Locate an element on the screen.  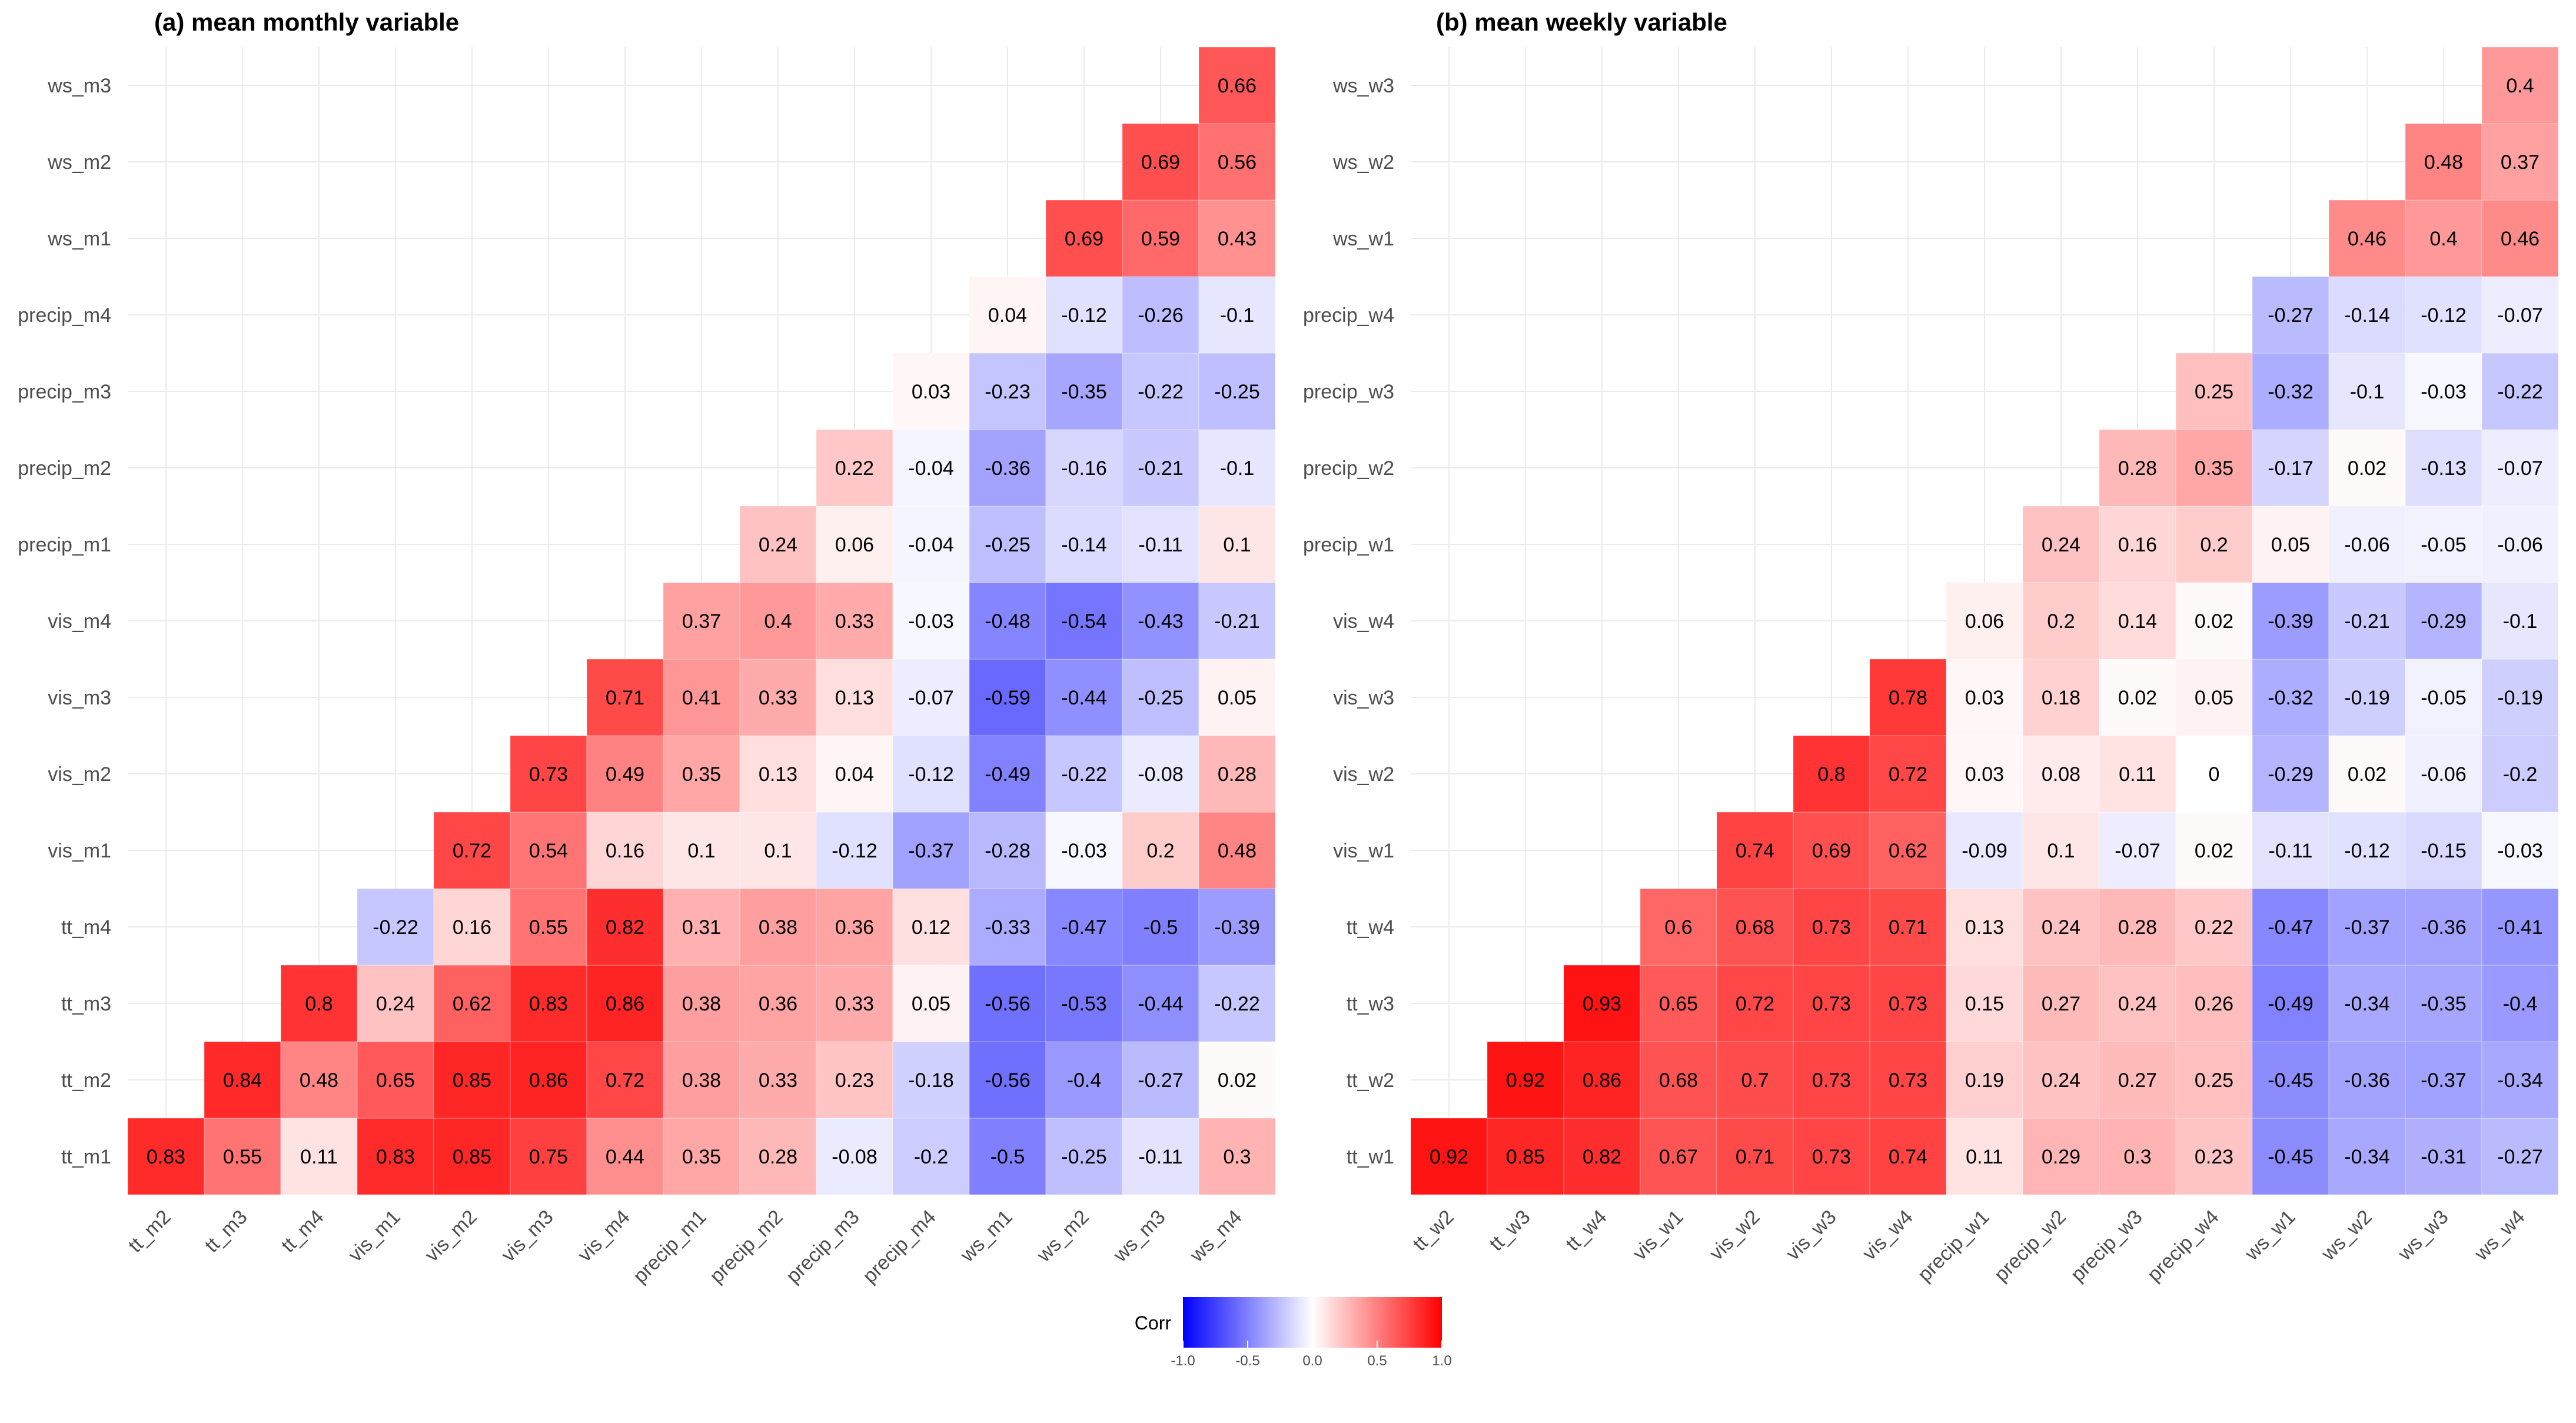
cell-value-label: 0.37 is located at coordinates (2520, 162).